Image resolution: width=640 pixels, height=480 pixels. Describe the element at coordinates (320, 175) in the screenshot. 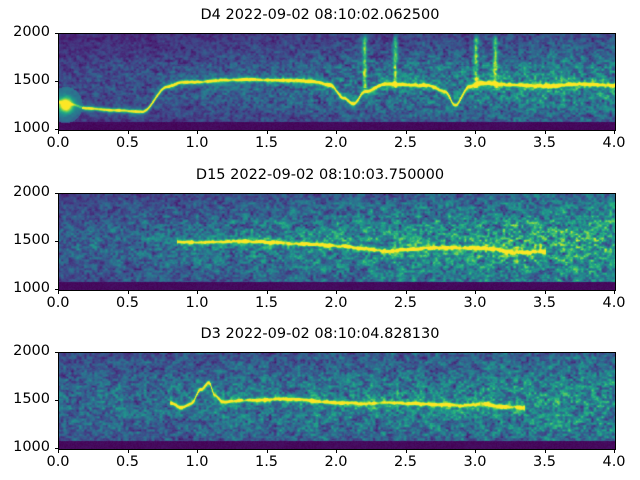

I see `panel-2-title: D15 2022-09-02 08:10:03.750000` at that location.